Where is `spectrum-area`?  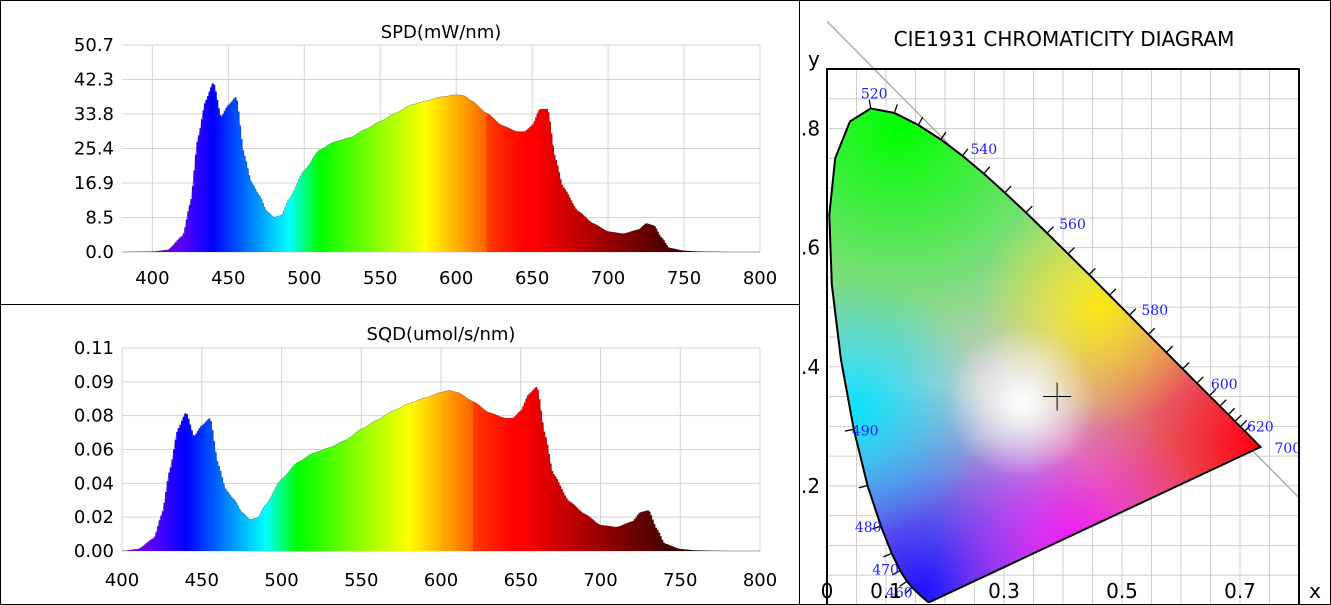 spectrum-area is located at coordinates (426, 168).